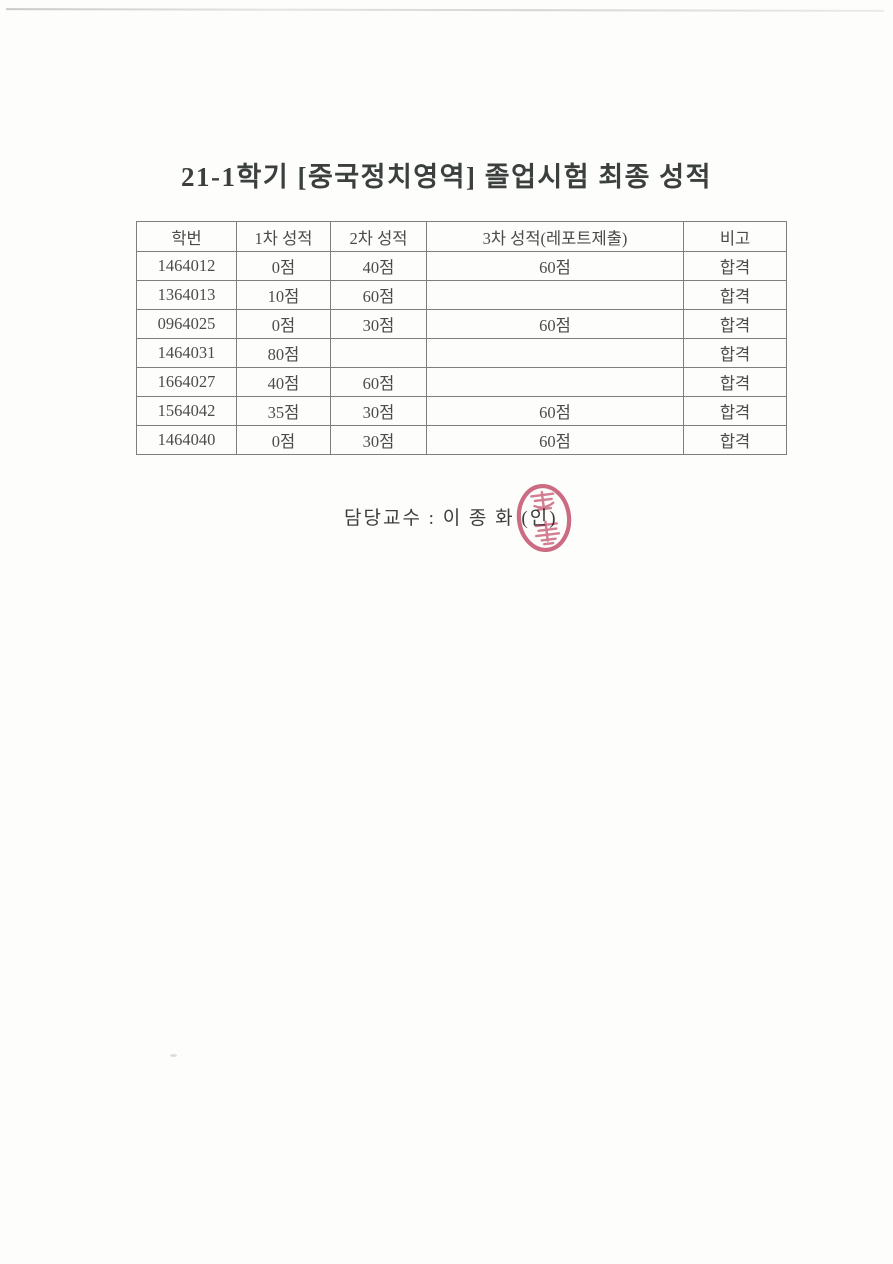 This screenshot has width=893, height=1264. I want to click on cell-score-1: 40점, so click(283, 382).